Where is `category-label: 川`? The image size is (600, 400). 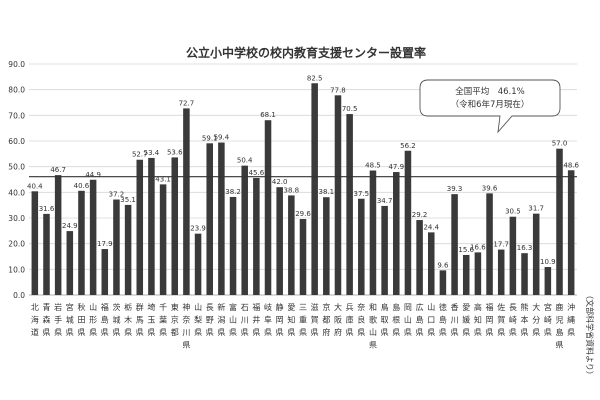 category-label: 川 is located at coordinates (245, 320).